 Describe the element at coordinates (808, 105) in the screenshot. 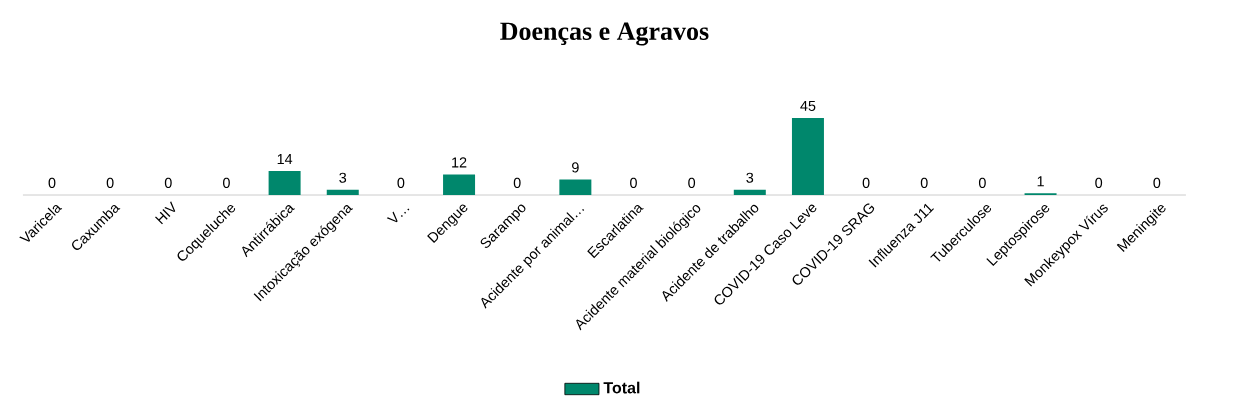

I see `data-label: 45` at that location.